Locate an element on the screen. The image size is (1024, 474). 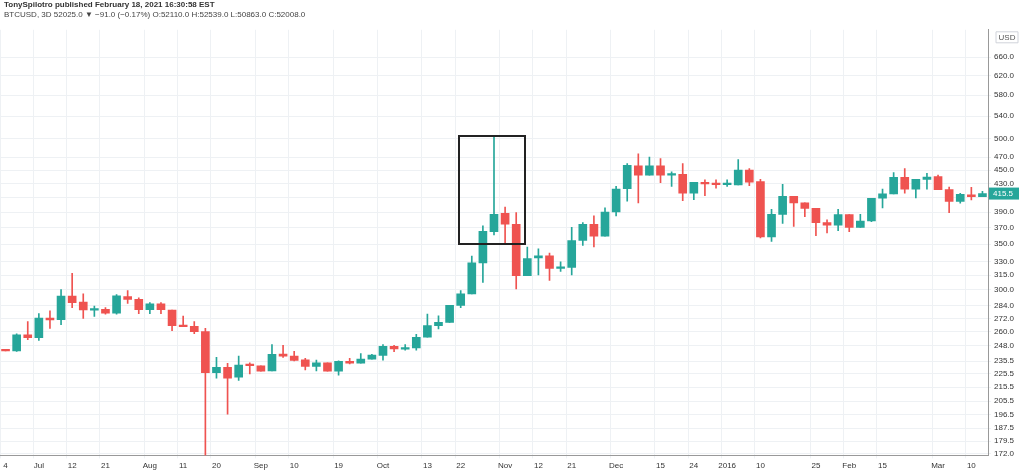
x-tick-label: Dec is located at coordinates (616, 466).